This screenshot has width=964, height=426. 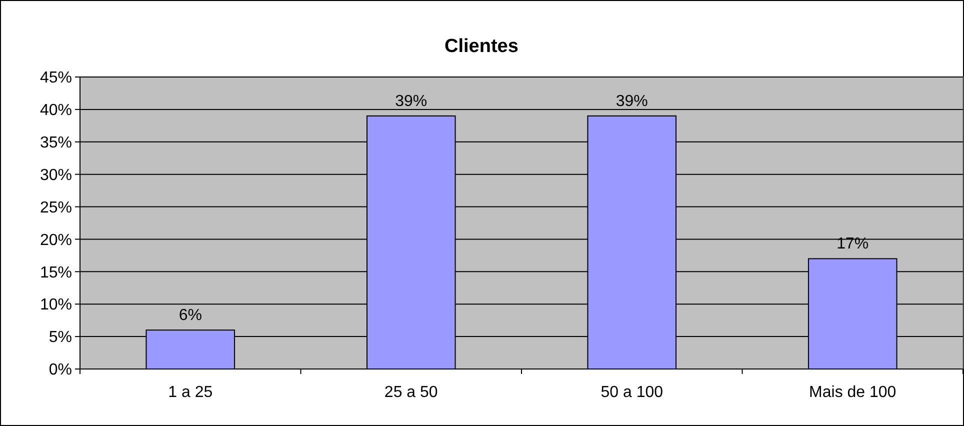 What do you see at coordinates (60, 370) in the screenshot?
I see `y-tick-label: 0%` at bounding box center [60, 370].